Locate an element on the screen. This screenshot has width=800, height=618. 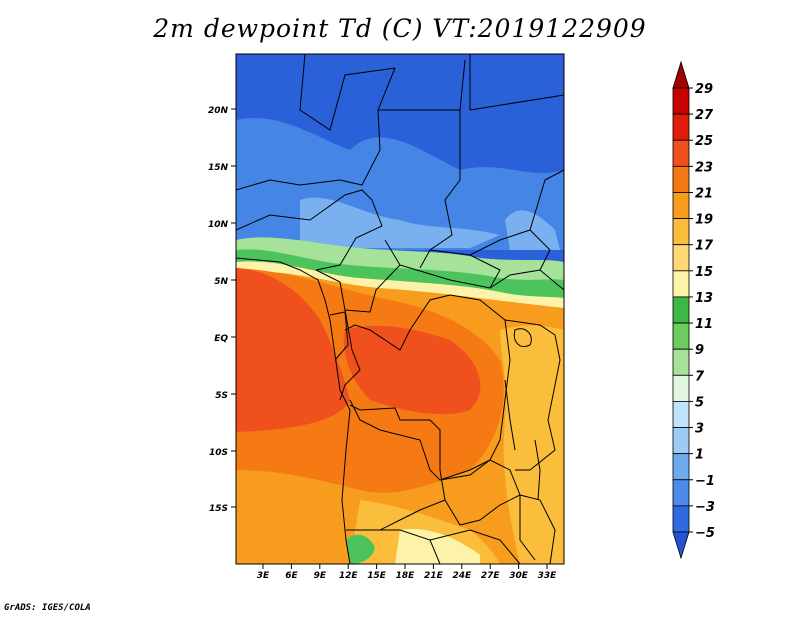
lon-label: 12E is located at coordinates (349, 576).